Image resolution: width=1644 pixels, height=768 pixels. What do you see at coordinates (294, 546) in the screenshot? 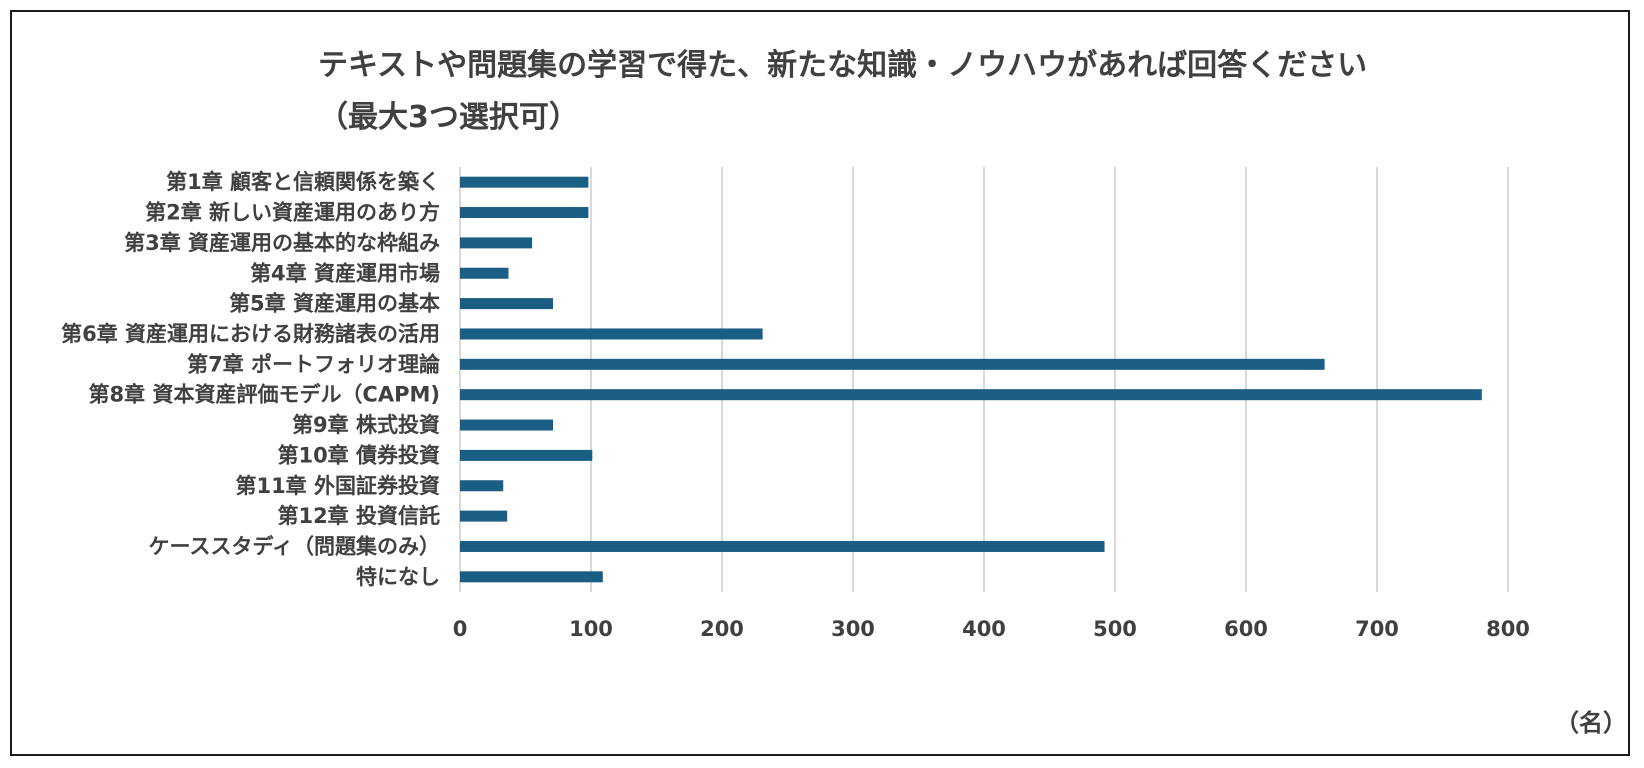
I see `category-label: ケーススタディ（問題集のみ）` at bounding box center [294, 546].